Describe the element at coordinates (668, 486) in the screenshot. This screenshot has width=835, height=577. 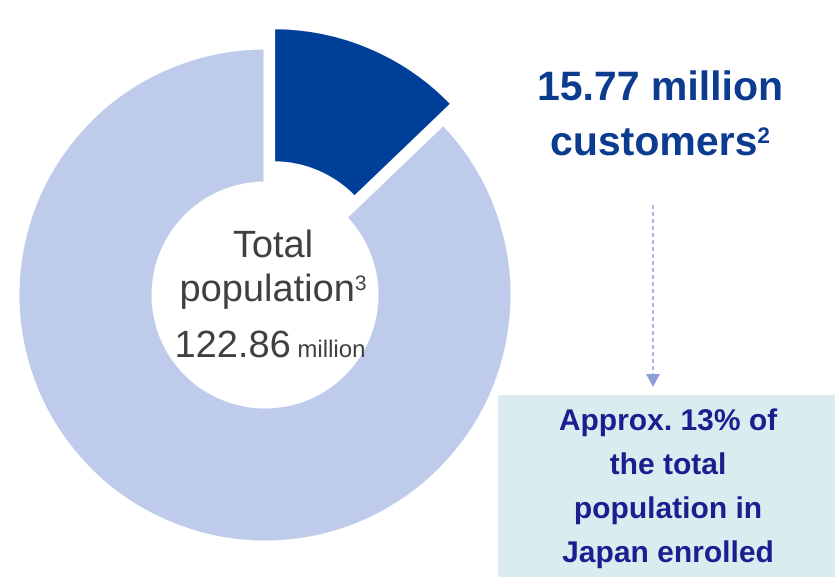
I see `text: Approx. 13% of the total population in Japan enrolled` at that location.